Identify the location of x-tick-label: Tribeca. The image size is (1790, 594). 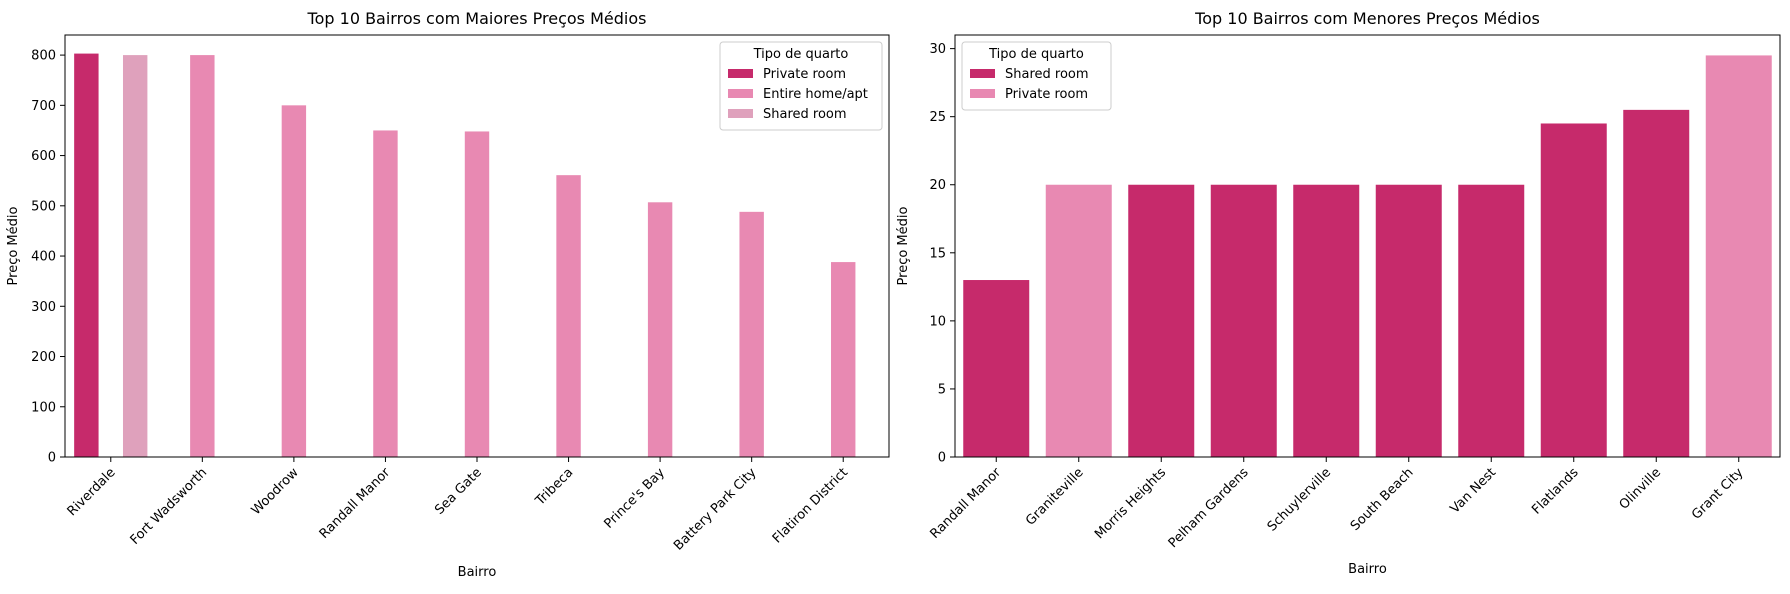
(554, 487).